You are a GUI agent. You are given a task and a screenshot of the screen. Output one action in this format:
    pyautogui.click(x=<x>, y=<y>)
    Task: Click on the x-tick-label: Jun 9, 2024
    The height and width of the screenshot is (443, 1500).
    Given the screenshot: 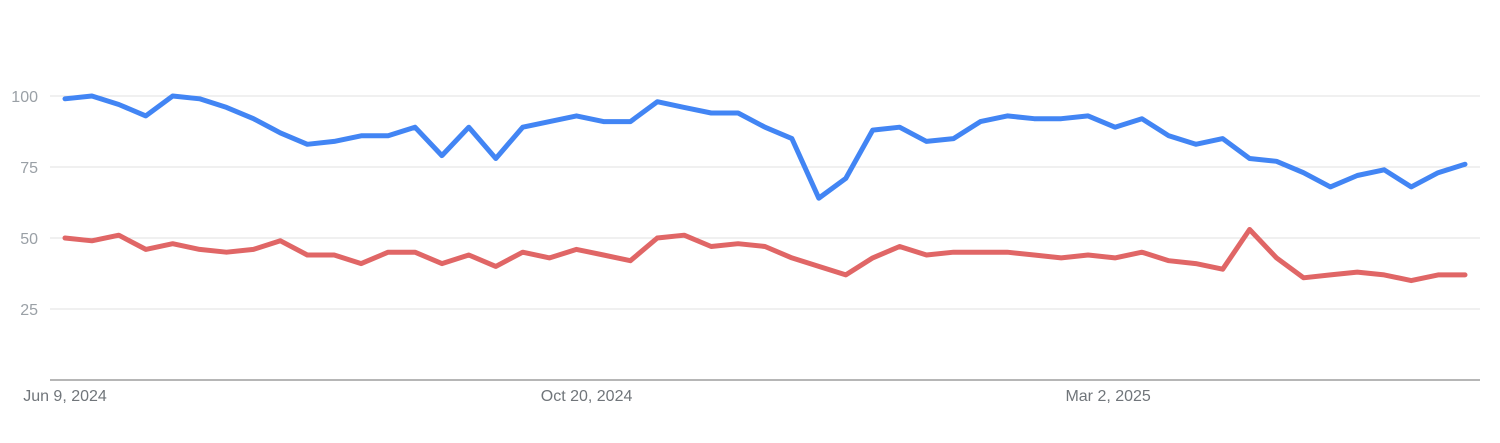 What is the action you would take?
    pyautogui.click(x=65, y=396)
    